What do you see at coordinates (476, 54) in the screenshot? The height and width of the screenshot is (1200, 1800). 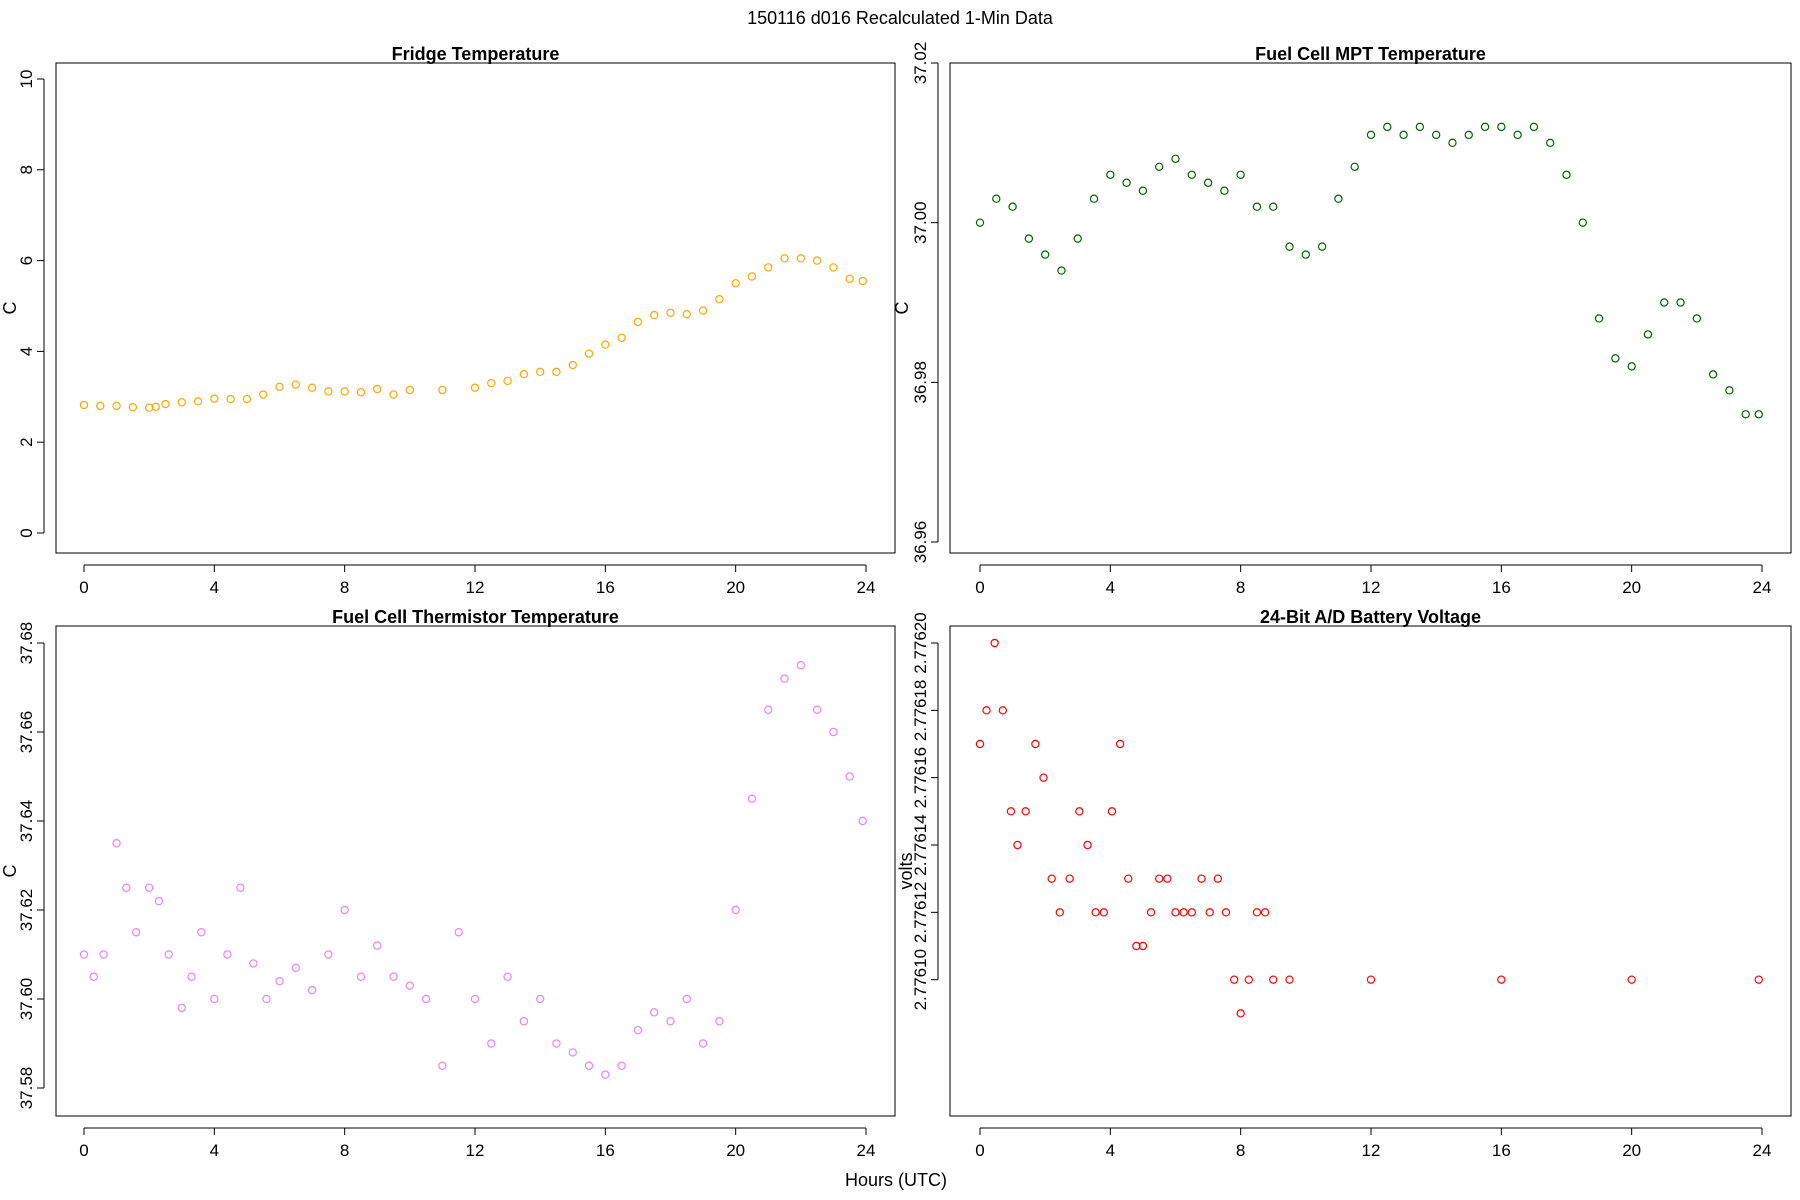 I see `panel-title: Fridge Temperature` at bounding box center [476, 54].